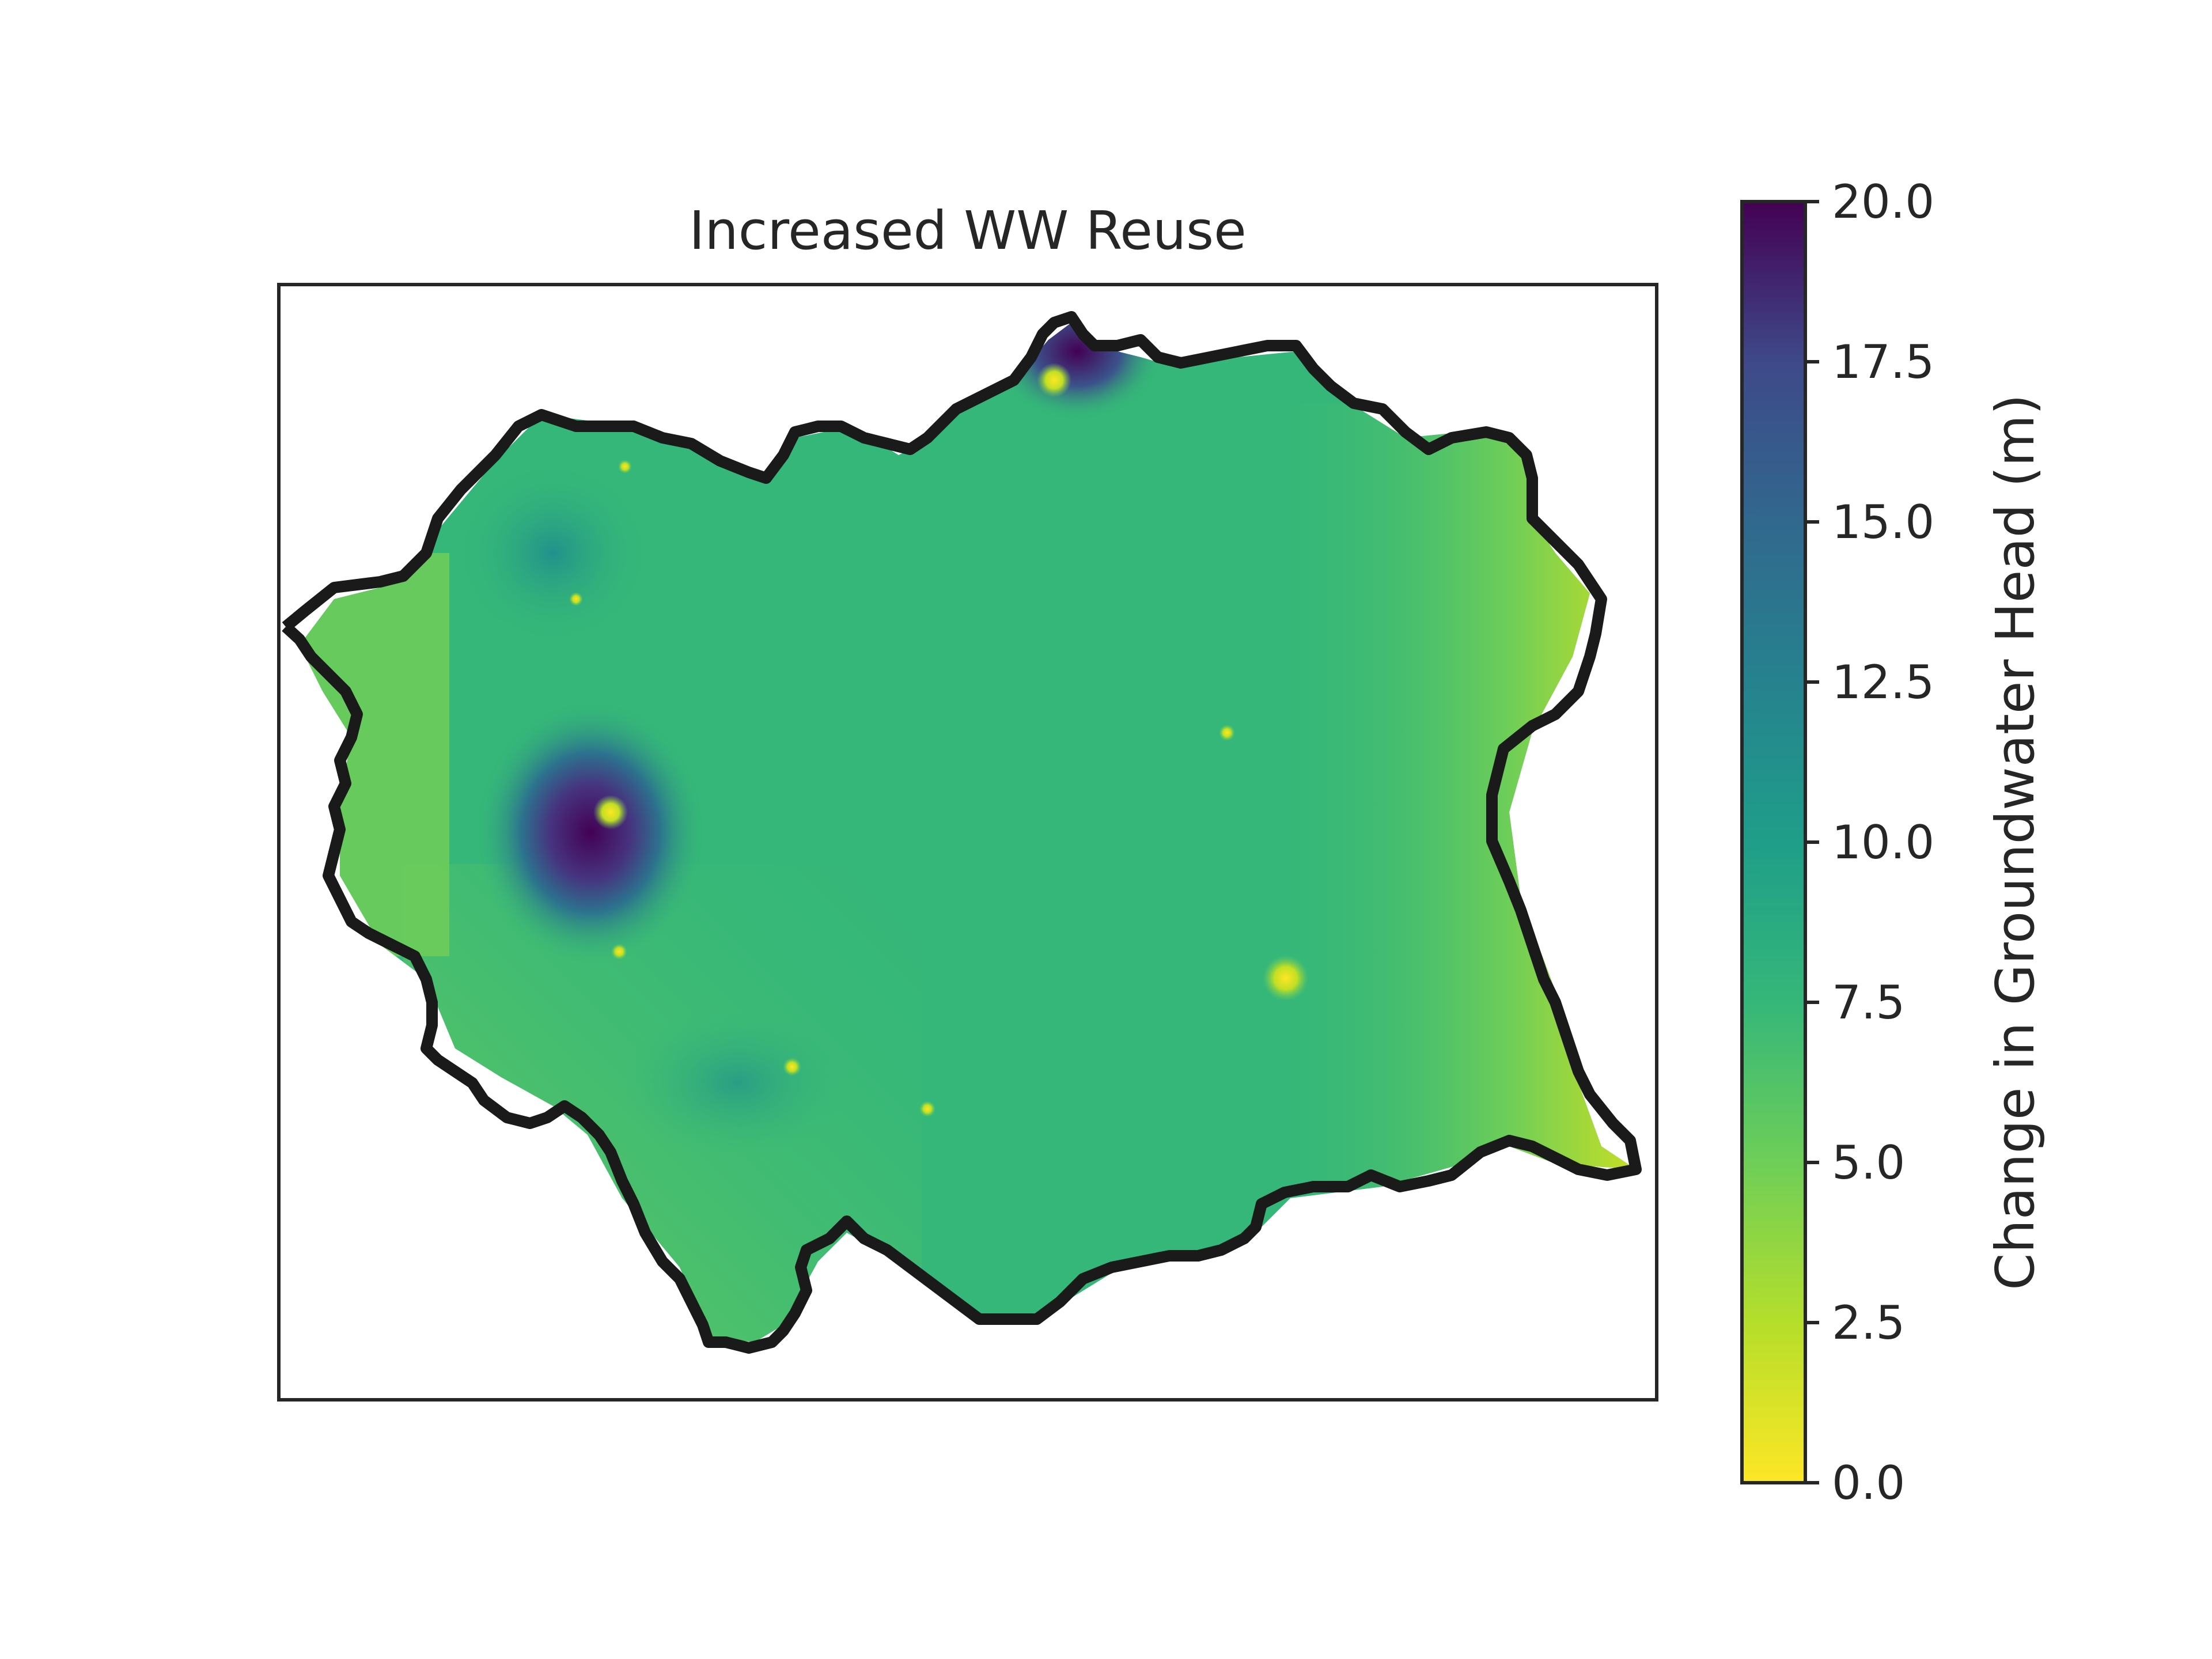 This screenshot has height=1659, width=2212. What do you see at coordinates (967, 231) in the screenshot?
I see `chart-title: Increased WW Reuse` at bounding box center [967, 231].